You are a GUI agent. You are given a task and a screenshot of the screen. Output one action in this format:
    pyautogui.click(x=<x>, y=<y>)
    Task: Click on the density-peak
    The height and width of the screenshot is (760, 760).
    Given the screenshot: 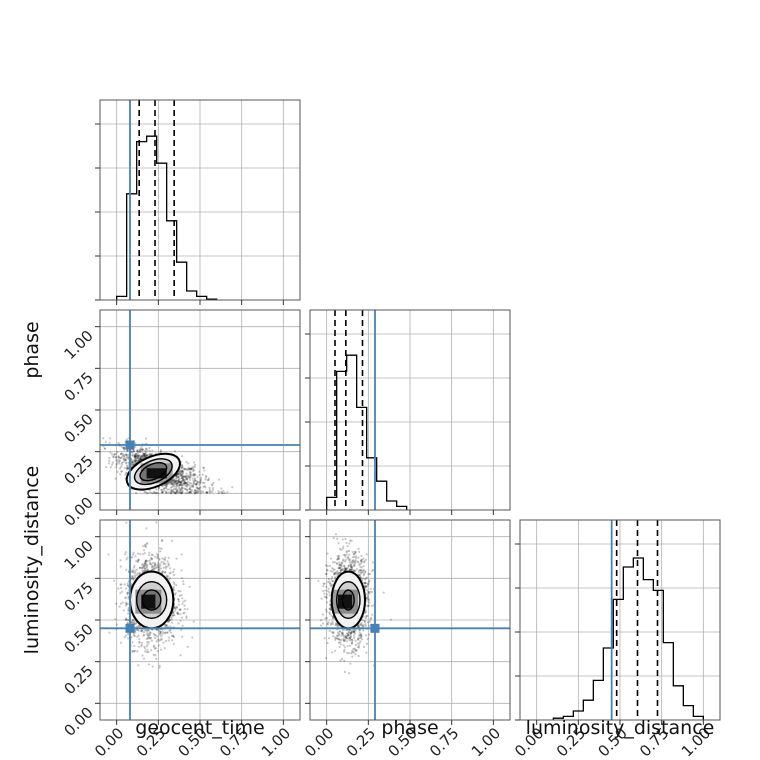 What is the action you would take?
    pyautogui.click(x=156, y=473)
    